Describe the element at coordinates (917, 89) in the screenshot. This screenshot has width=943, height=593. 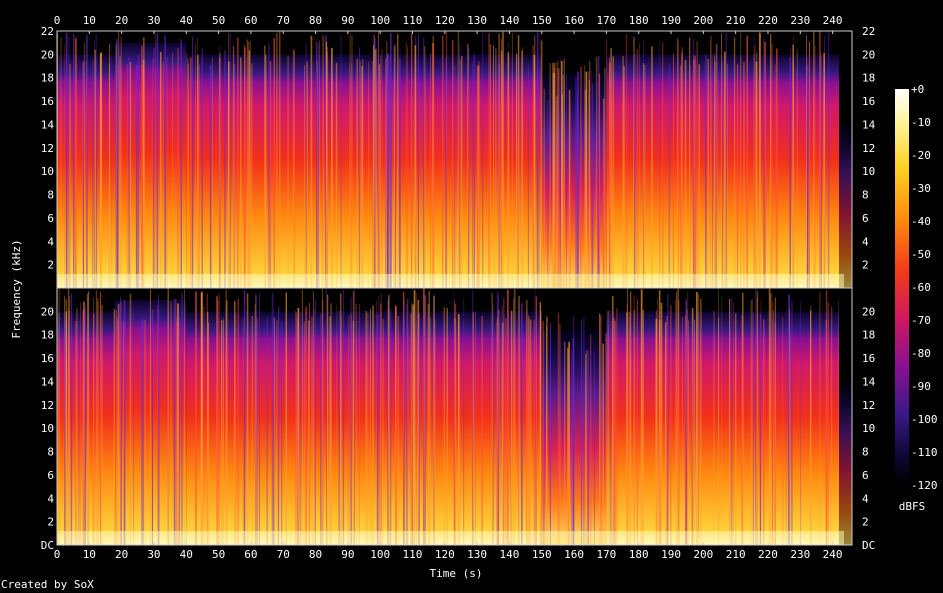
I see `colorbar-tick-label: +0` at that location.